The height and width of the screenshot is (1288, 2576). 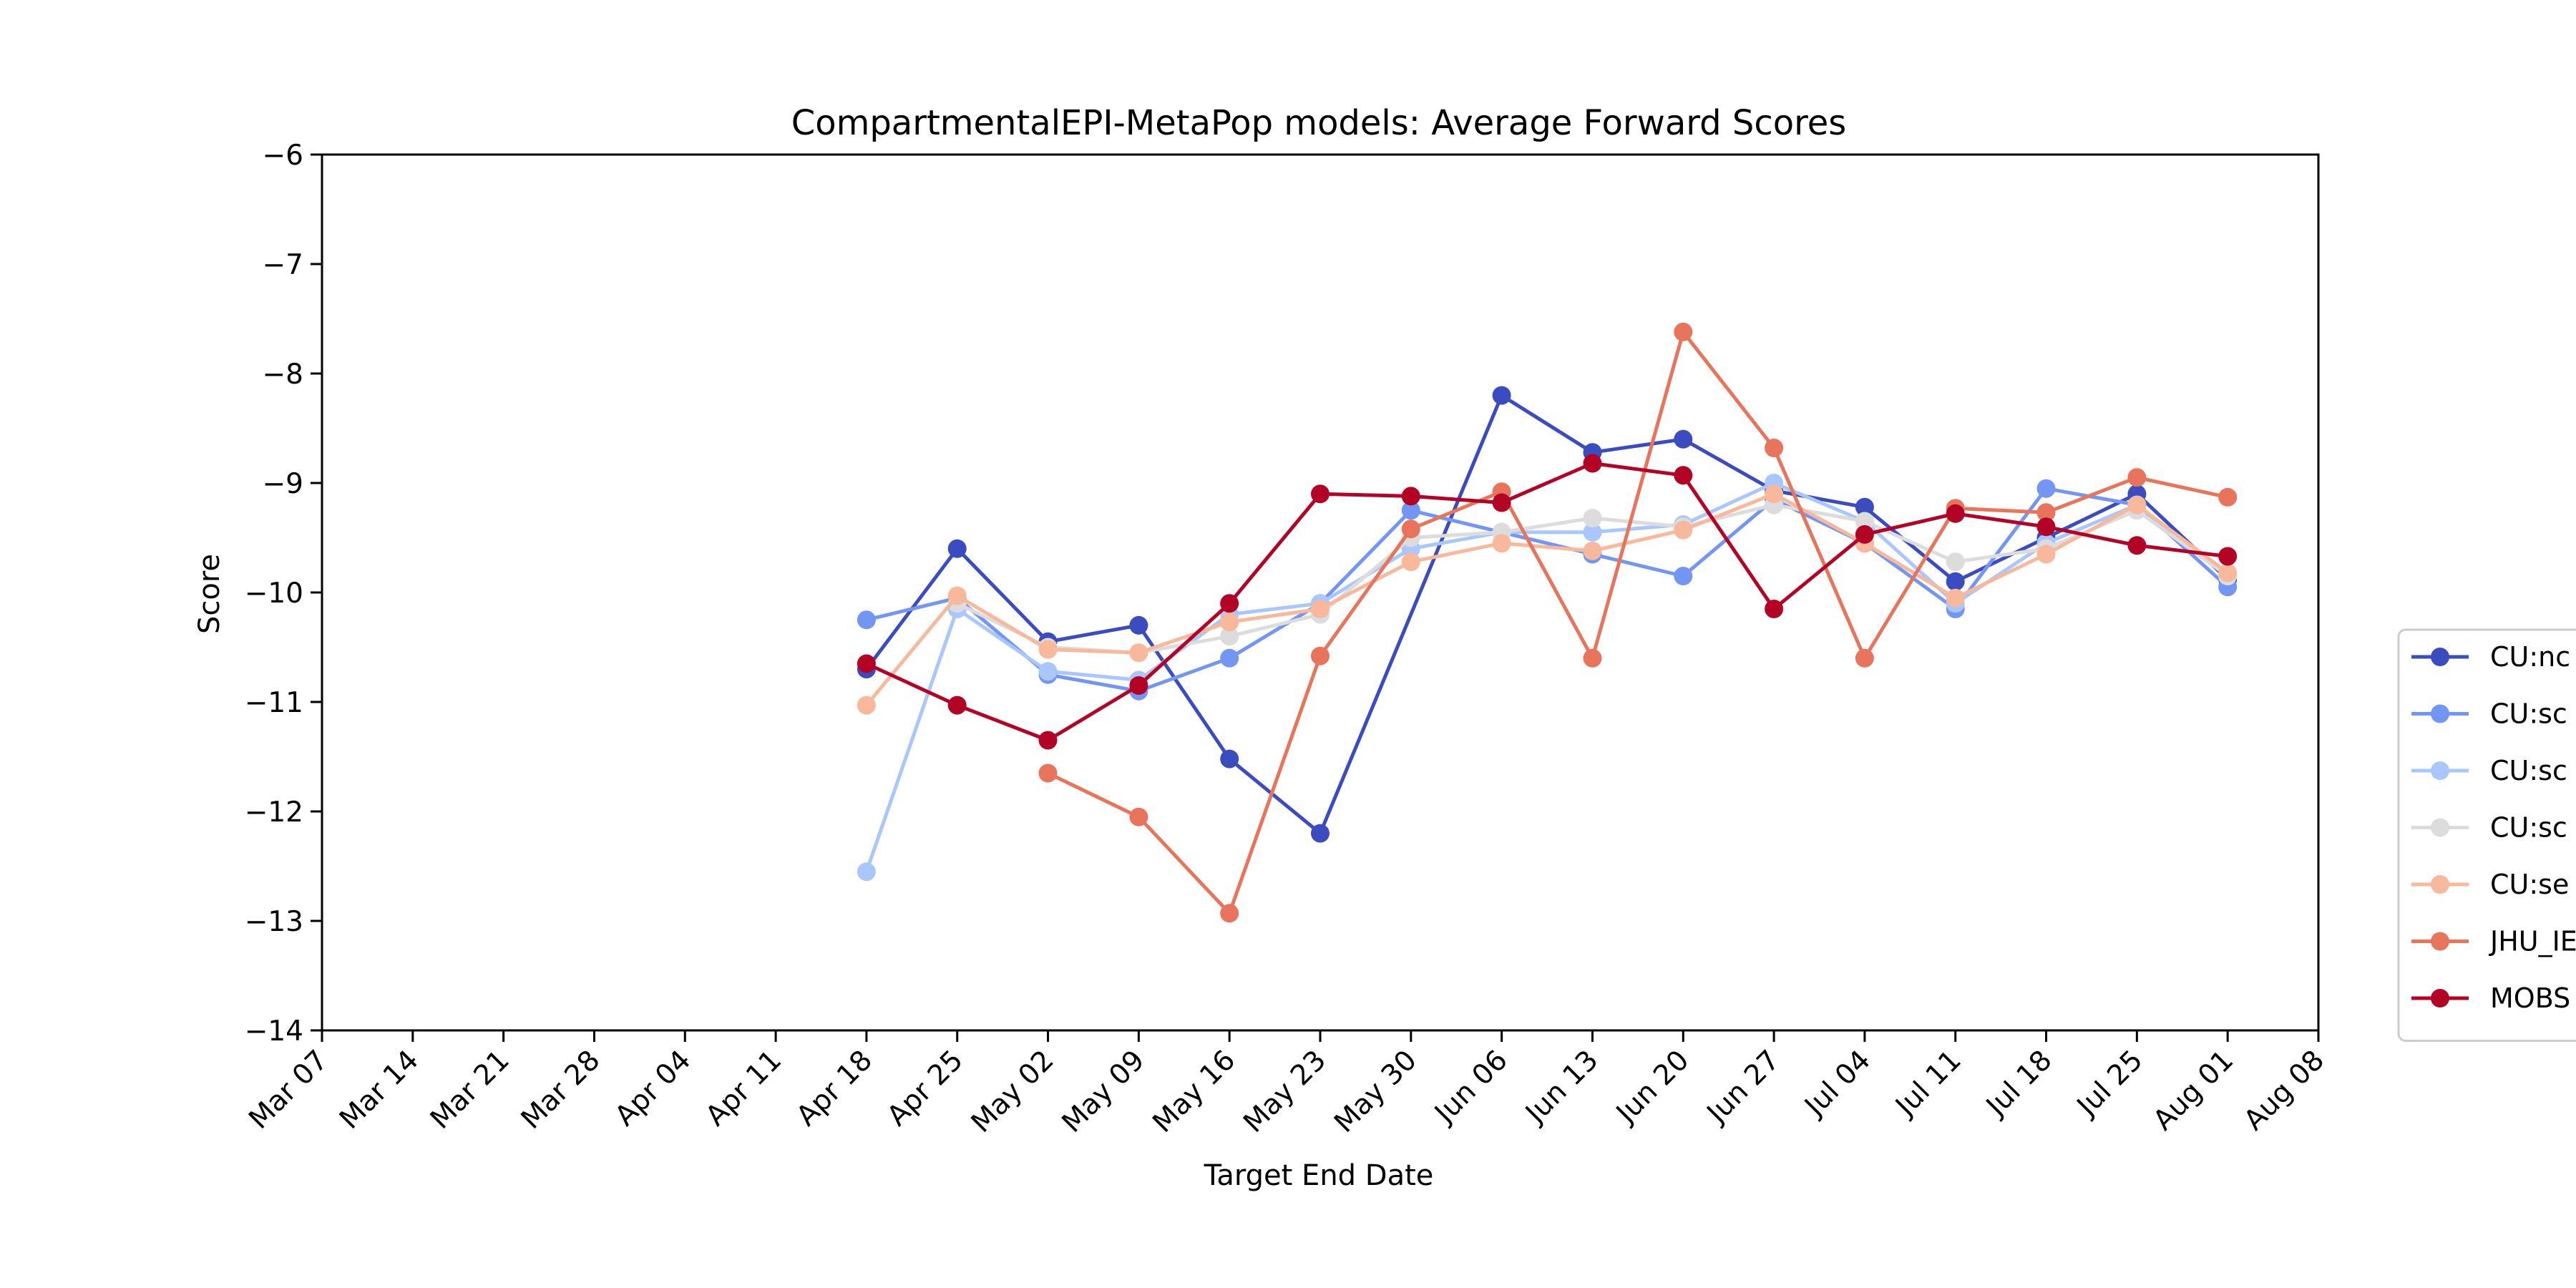 What do you see at coordinates (274, 593) in the screenshot?
I see `y-tick-label-4: −10` at bounding box center [274, 593].